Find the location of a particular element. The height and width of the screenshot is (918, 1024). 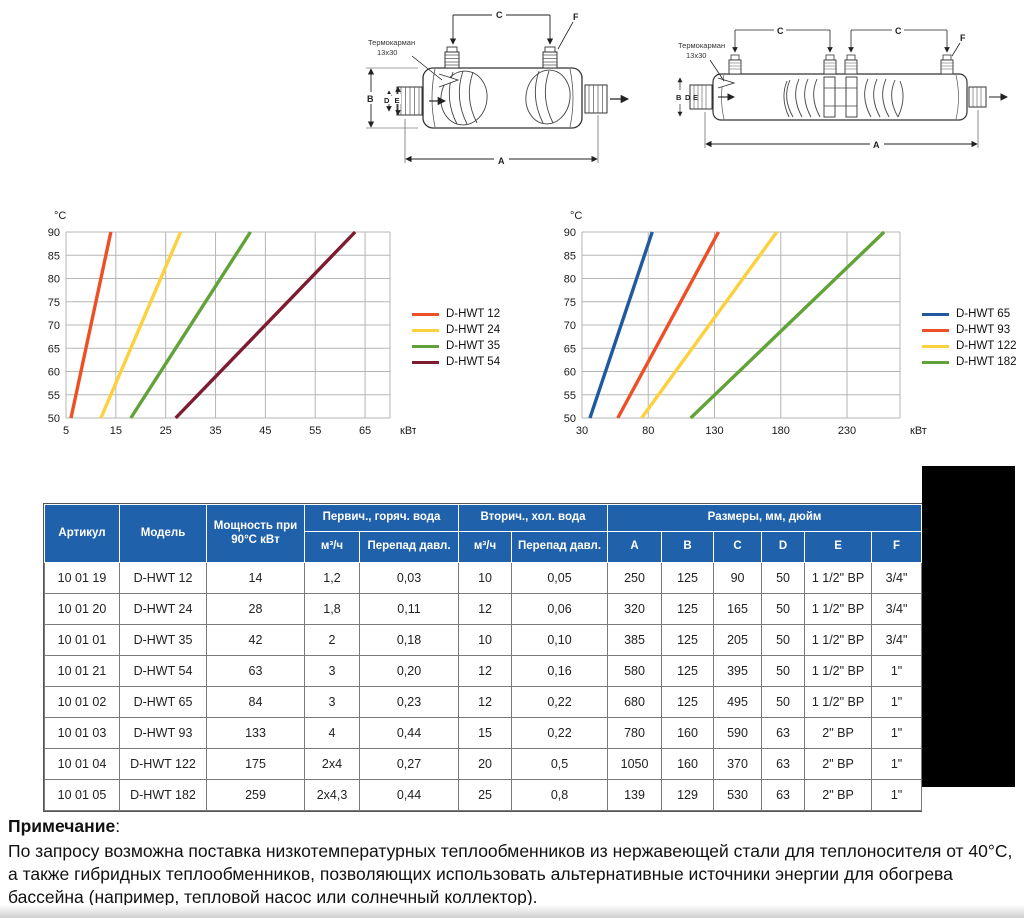

y-tick-label: 90 is located at coordinates (54, 233).